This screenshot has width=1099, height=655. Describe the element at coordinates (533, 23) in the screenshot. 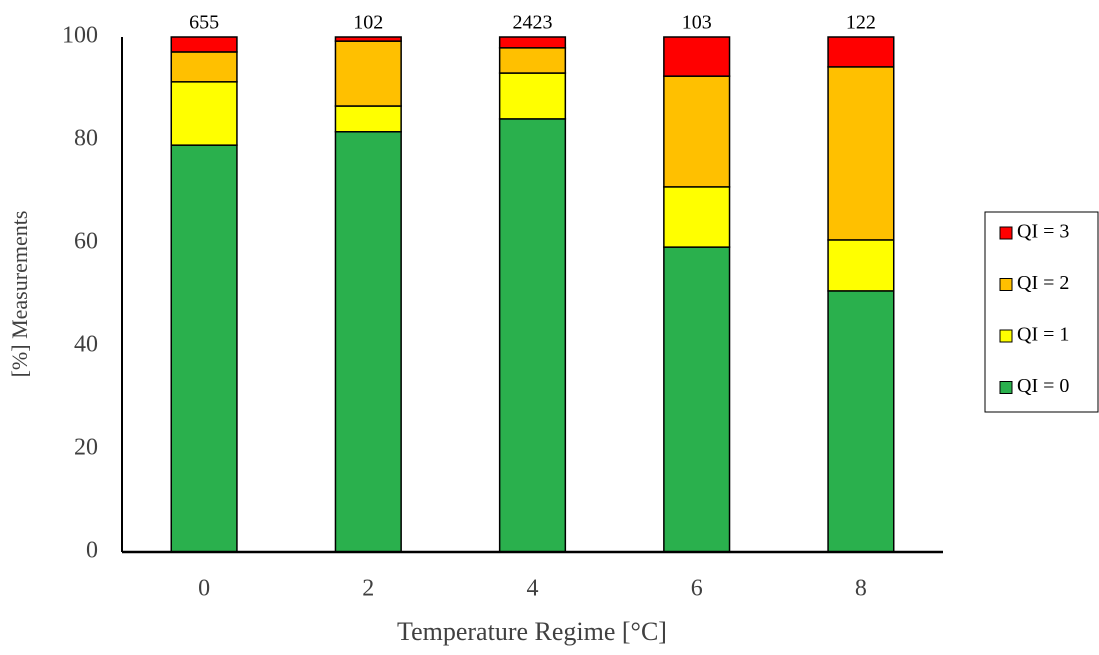

I see `bar-annotation: 2423` at that location.